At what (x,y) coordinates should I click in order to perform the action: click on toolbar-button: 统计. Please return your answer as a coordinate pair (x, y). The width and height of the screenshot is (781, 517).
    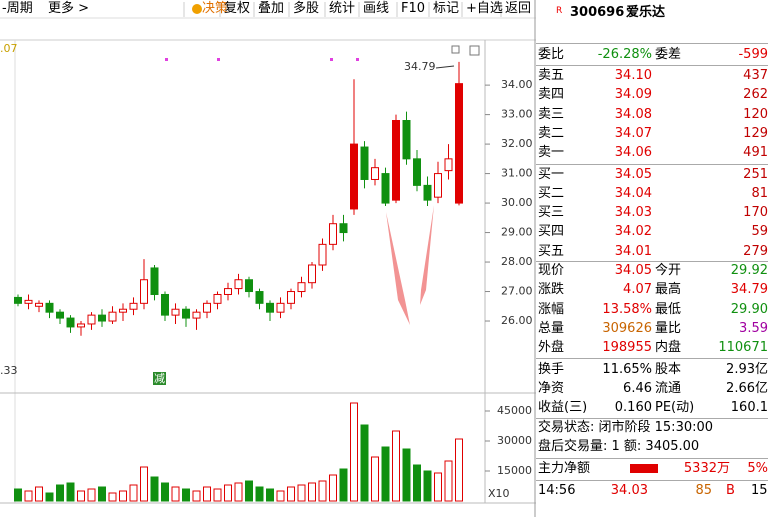
    Looking at the image, I should click on (342, 8).